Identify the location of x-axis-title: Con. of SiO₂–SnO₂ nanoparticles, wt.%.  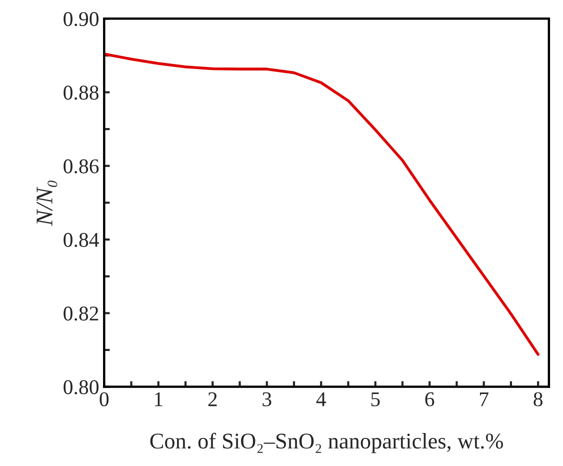
(326, 443).